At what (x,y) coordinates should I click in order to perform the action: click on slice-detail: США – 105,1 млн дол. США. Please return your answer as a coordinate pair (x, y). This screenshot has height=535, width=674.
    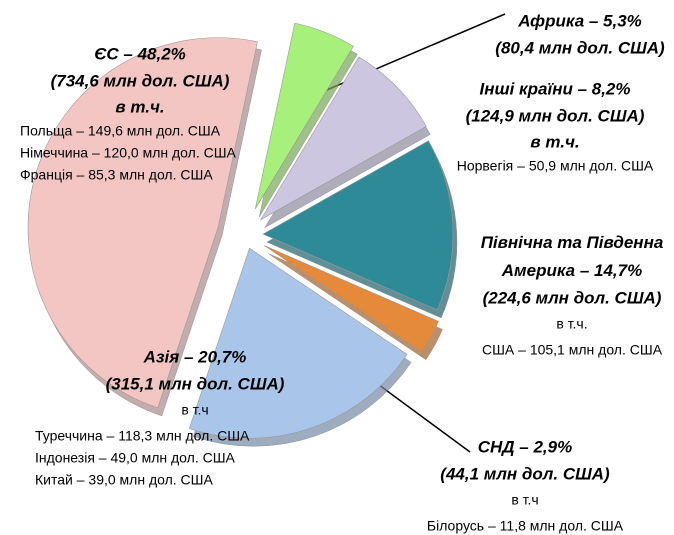
    Looking at the image, I should click on (572, 350).